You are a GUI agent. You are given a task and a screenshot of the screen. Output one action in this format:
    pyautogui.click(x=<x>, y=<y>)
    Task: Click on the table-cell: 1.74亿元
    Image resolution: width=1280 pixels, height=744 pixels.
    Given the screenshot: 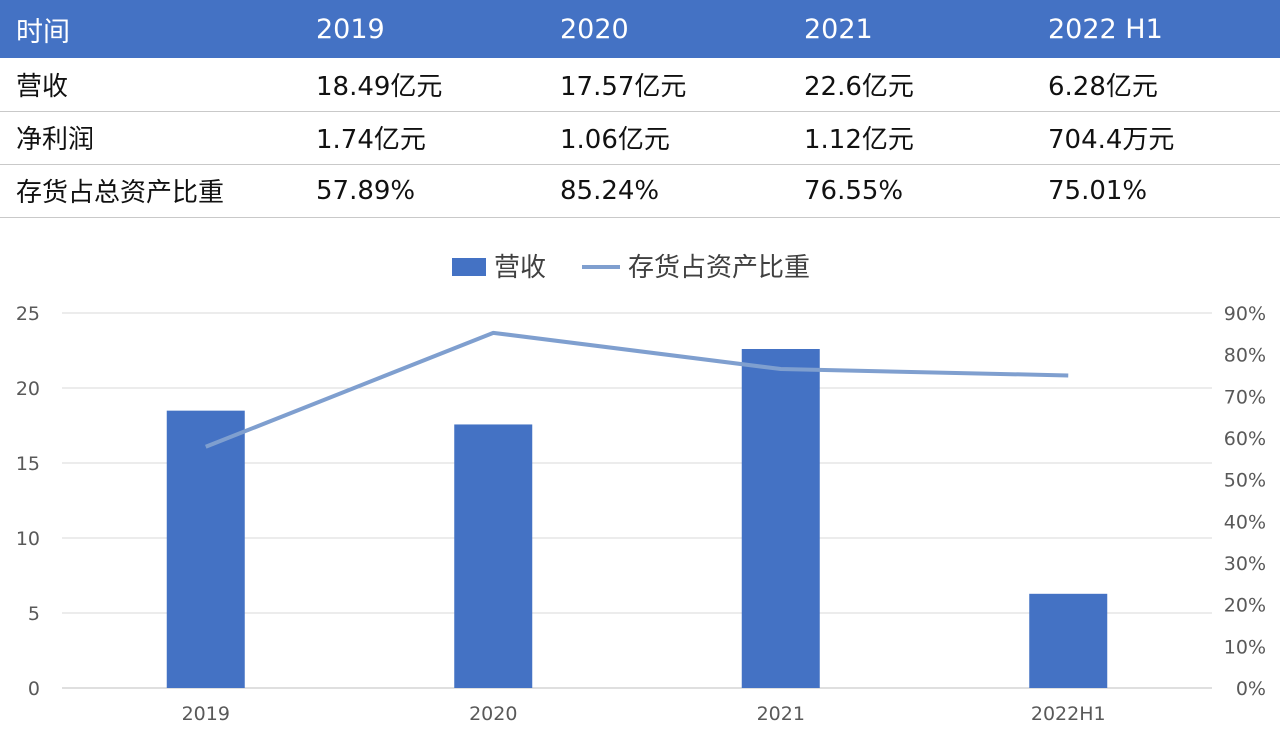 What is the action you would take?
    pyautogui.click(x=424, y=137)
    